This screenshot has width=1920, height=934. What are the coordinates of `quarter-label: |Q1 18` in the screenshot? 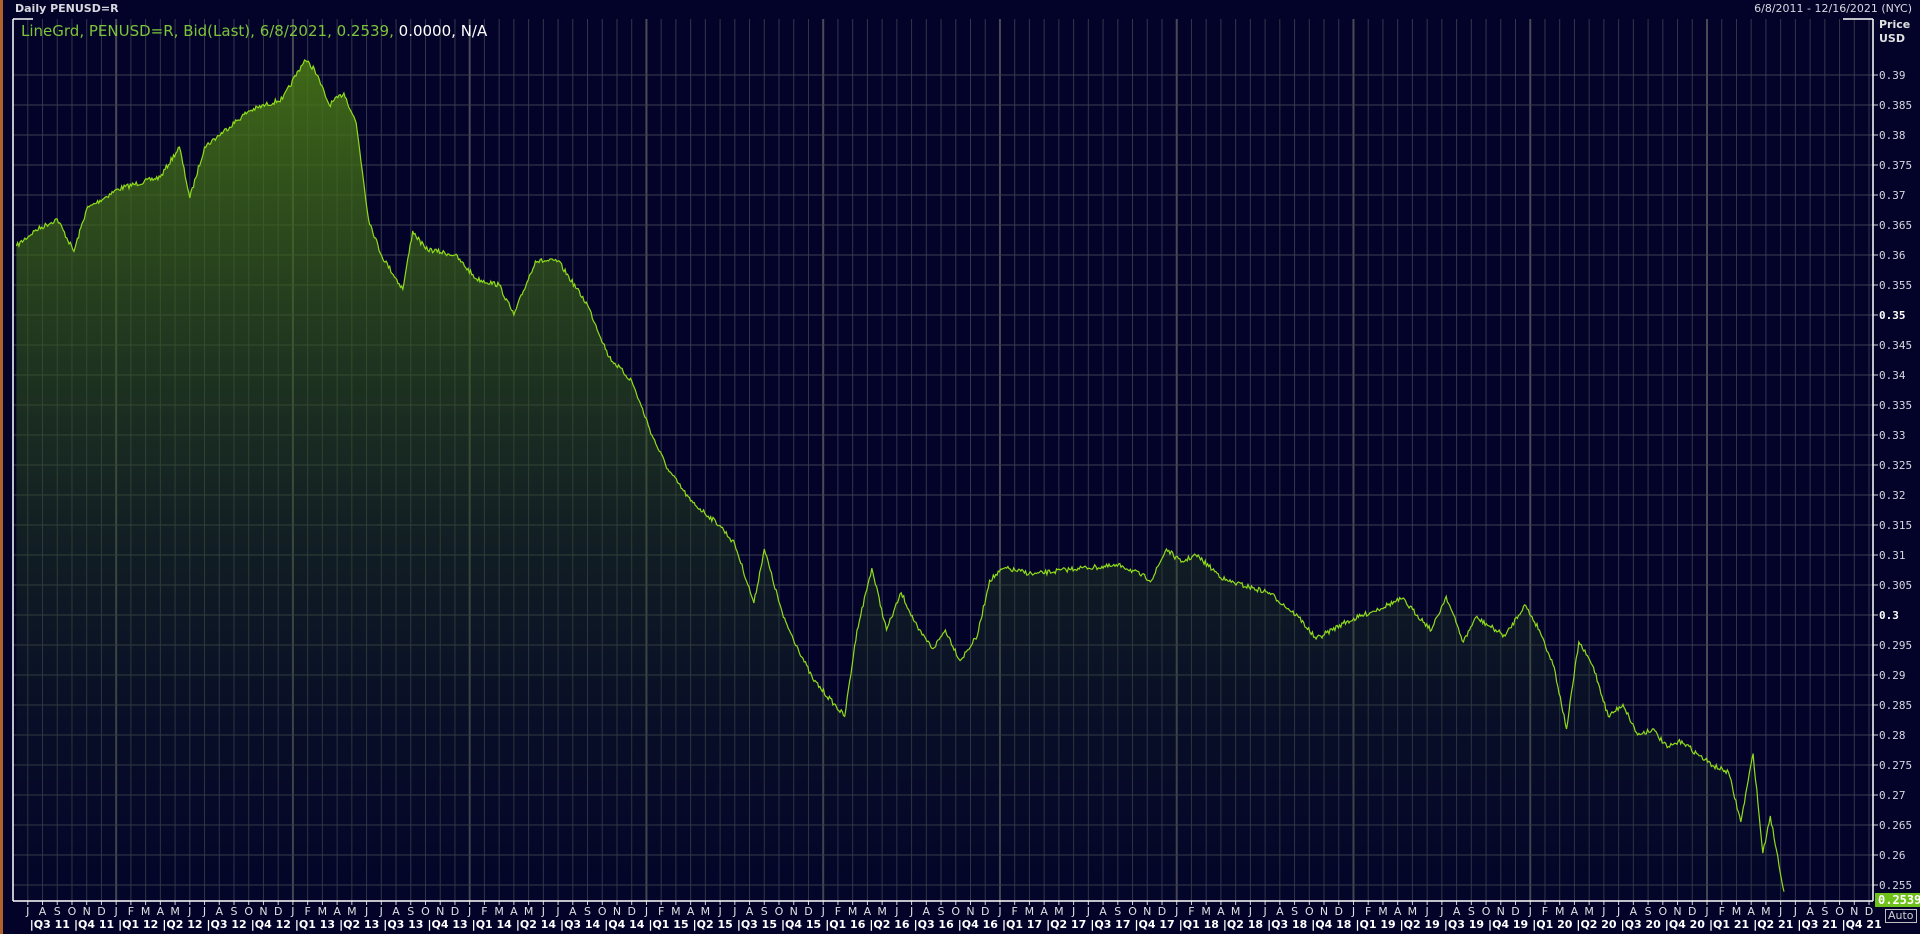 It's located at (1199, 924).